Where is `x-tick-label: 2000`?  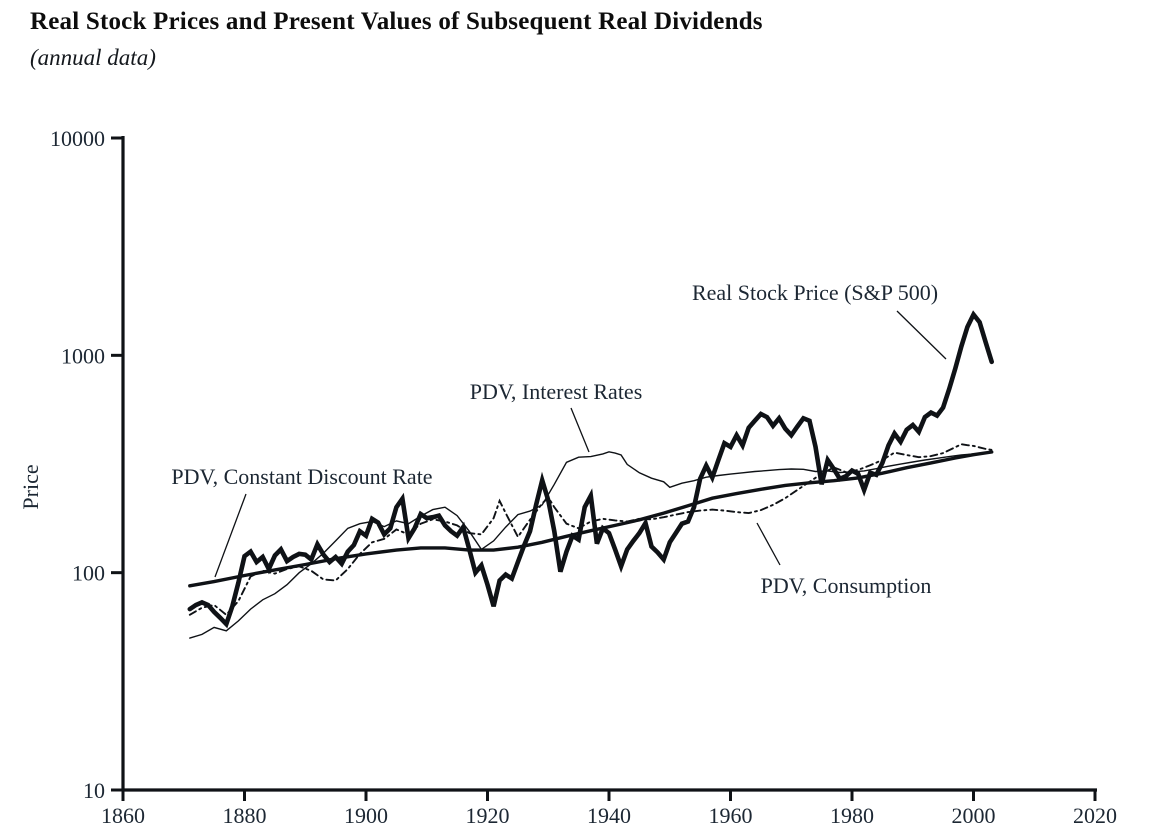 x-tick-label: 2000 is located at coordinates (974, 815).